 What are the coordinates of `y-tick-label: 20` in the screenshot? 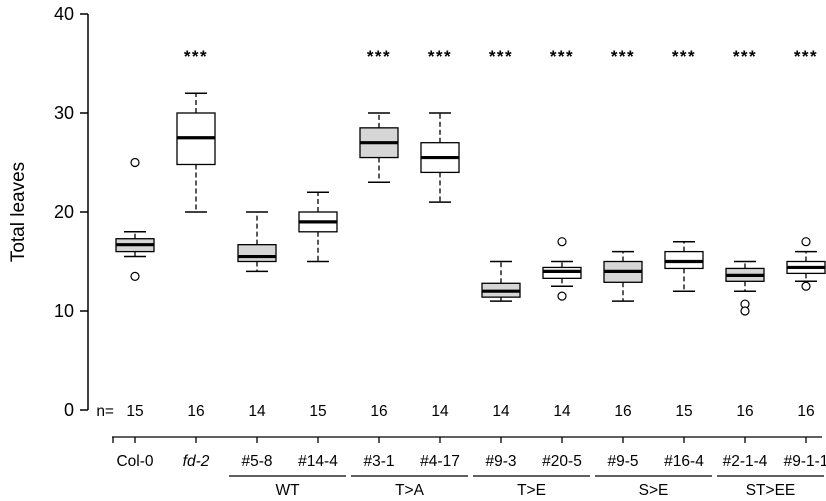 It's located at (64, 212).